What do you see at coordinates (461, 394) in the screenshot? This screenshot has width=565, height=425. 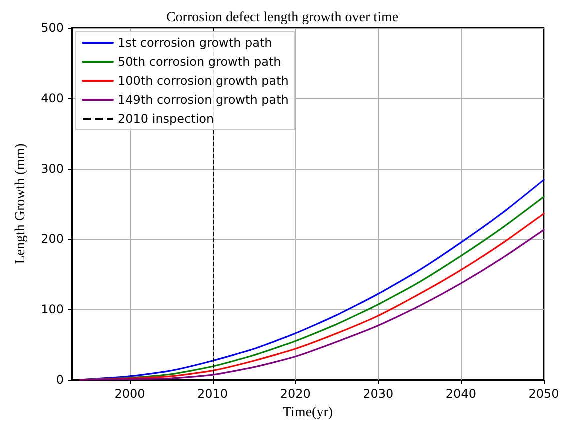 I see `x-tick-label: 2040` at bounding box center [461, 394].